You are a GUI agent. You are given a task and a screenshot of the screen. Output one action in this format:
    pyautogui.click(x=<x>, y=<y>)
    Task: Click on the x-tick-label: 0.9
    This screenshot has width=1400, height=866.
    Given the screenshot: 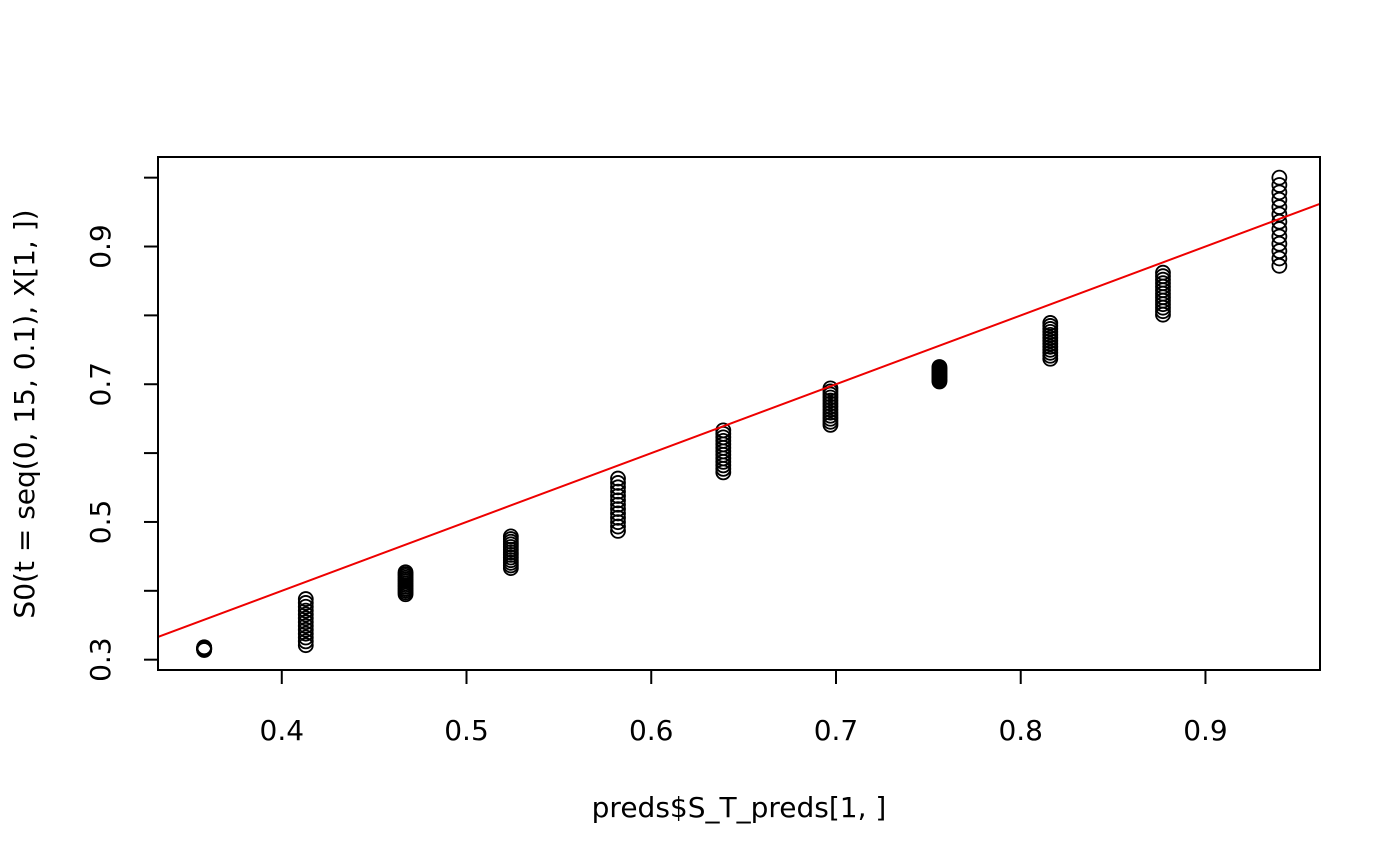 What is the action you would take?
    pyautogui.click(x=1205, y=730)
    